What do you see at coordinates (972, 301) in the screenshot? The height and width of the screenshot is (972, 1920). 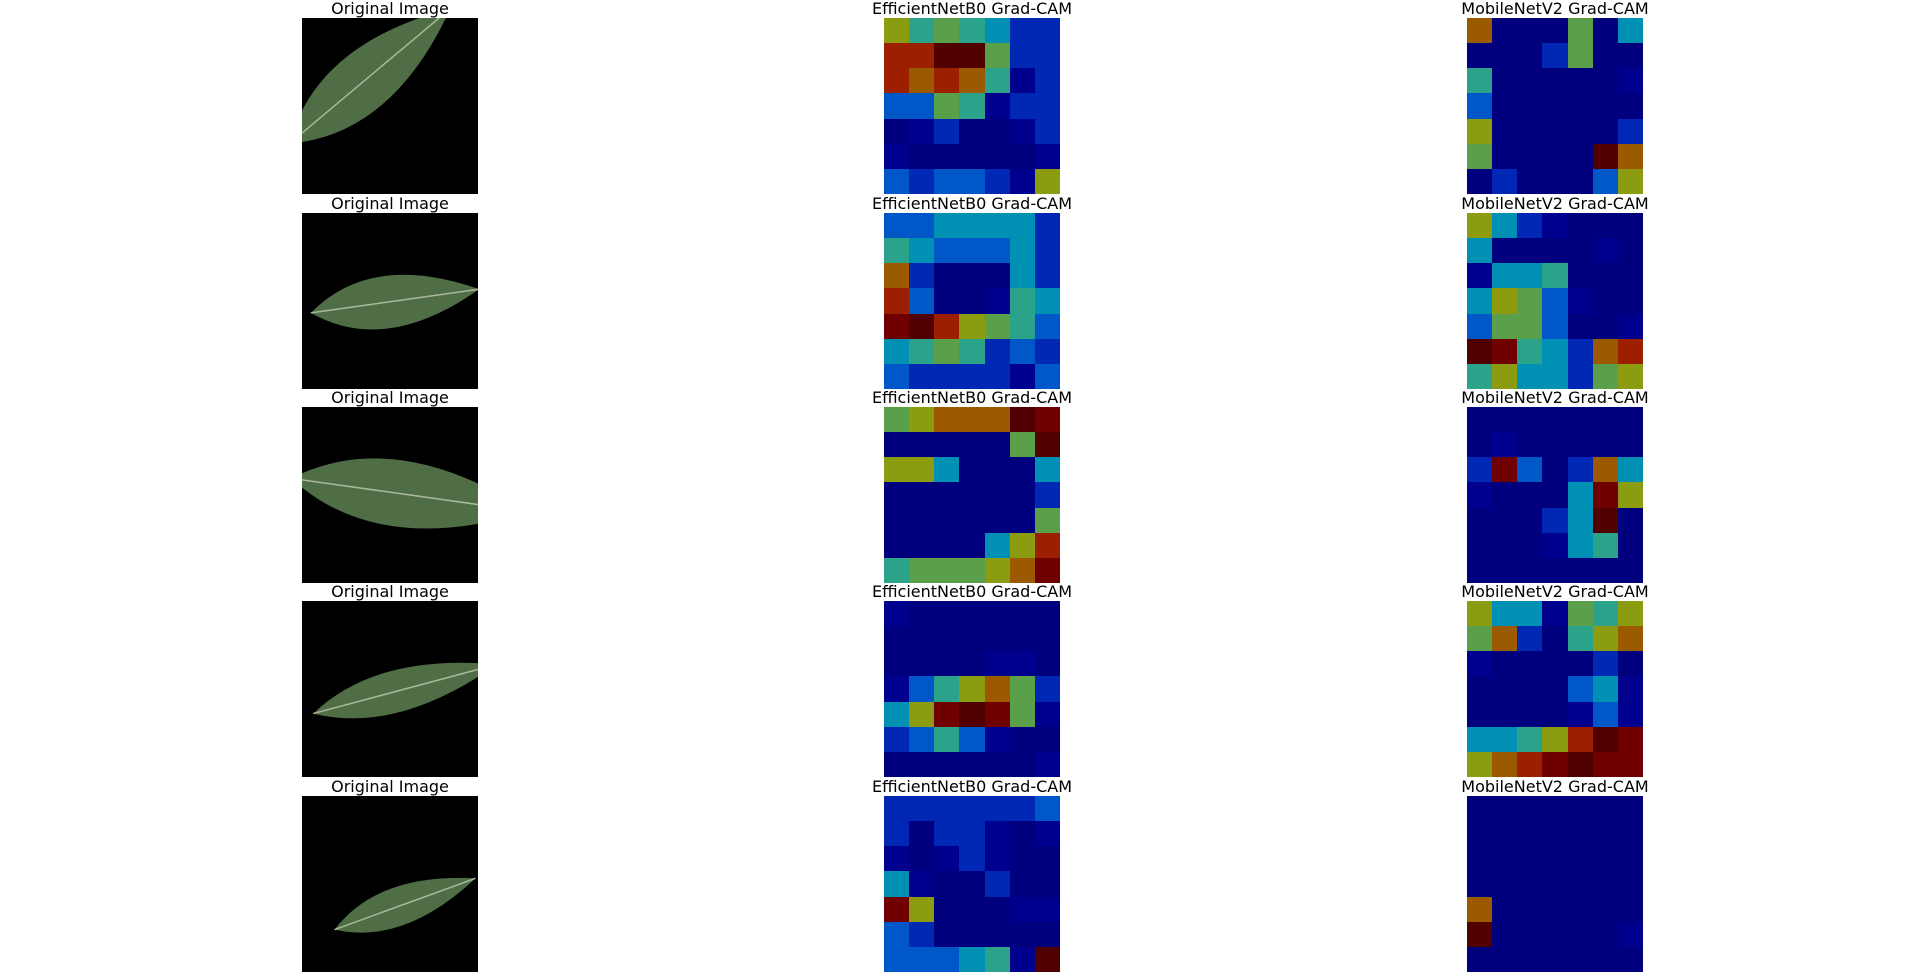 I see `efficientnet-gradcam-heatmap` at bounding box center [972, 301].